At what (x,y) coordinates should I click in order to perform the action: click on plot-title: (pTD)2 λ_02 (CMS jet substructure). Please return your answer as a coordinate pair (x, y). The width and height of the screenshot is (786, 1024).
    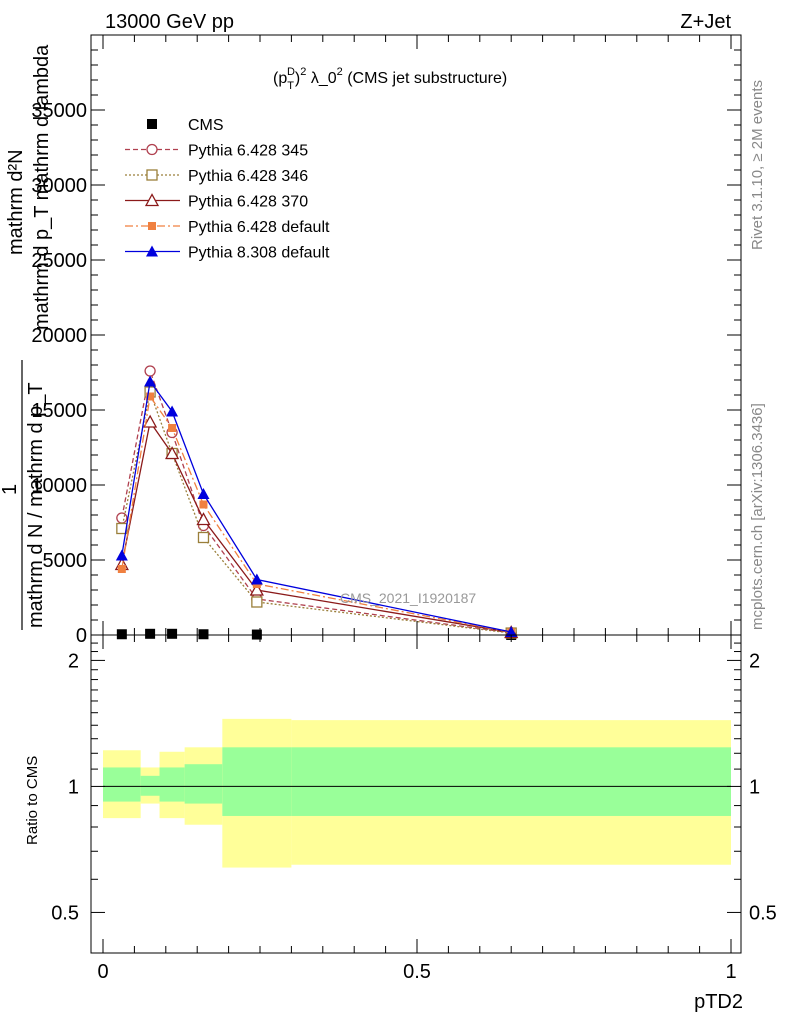
    Looking at the image, I should click on (390, 79).